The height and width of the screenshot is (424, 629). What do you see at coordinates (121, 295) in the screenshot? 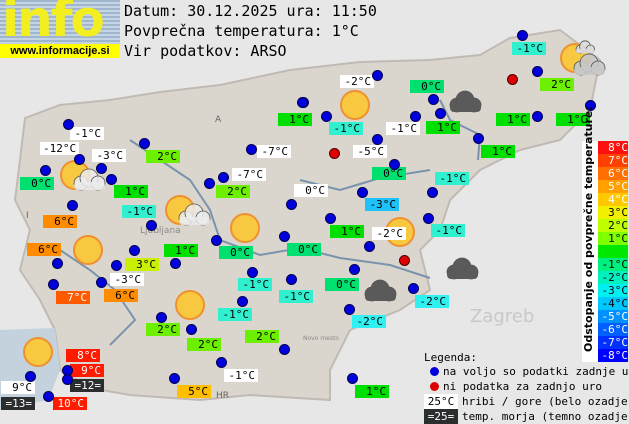
I see `station-temperature: 6°C` at bounding box center [121, 295].